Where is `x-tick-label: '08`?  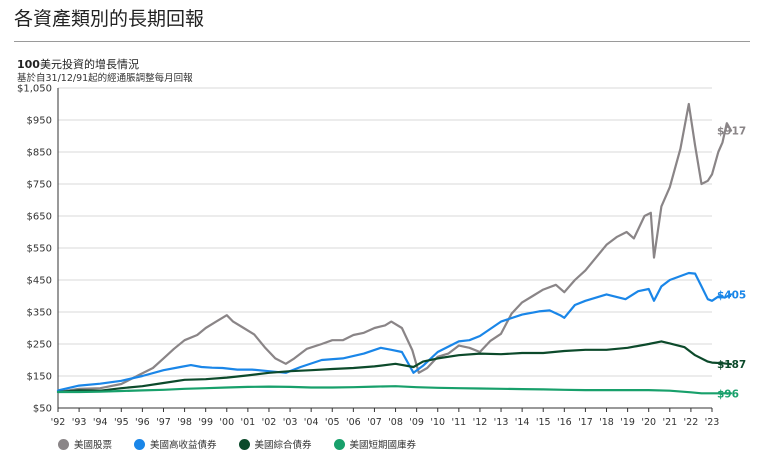
x-tick-label: '08 is located at coordinates (395, 422).